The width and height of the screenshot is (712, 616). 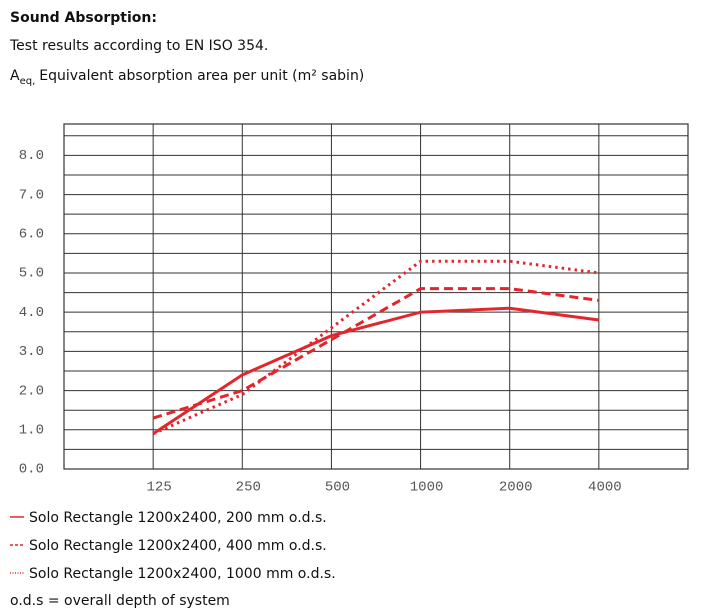 I want to click on y-tick-label: 1.0, so click(x=31, y=430).